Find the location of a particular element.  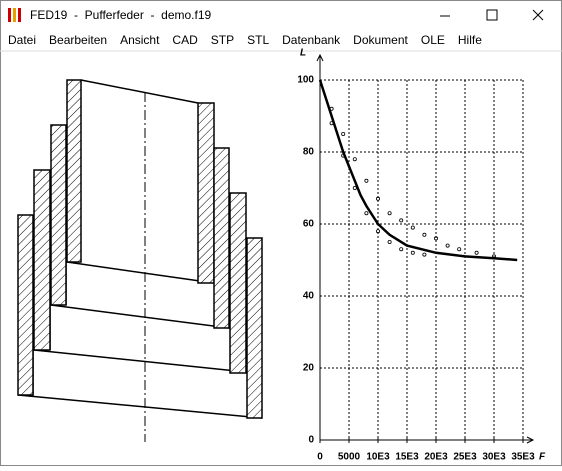

x-tick-label: 25E3 is located at coordinates (465, 457).